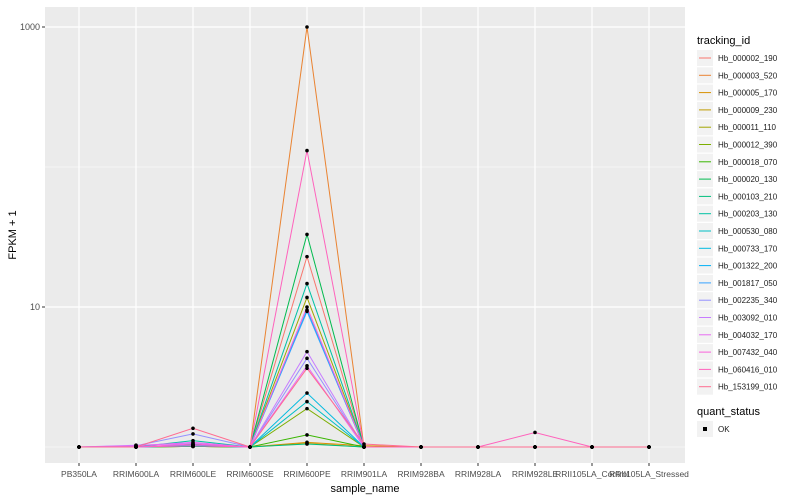 The height and width of the screenshot is (500, 800). I want to click on legend-label: Hb_000012_390, so click(748, 145).